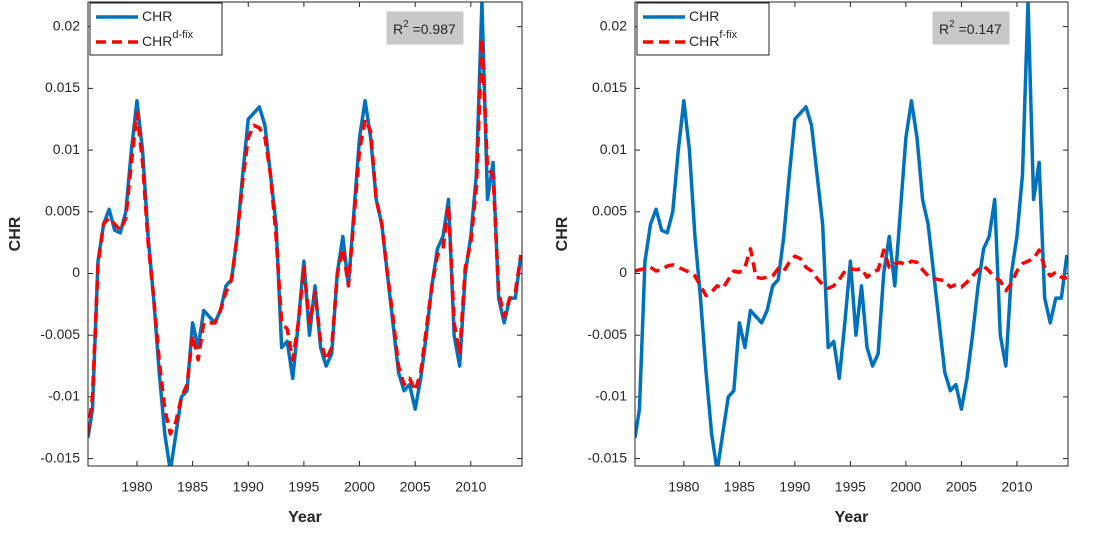 Image resolution: width=1097 pixels, height=535 pixels. I want to click on annotation: R2 =0.147, so click(971, 28).